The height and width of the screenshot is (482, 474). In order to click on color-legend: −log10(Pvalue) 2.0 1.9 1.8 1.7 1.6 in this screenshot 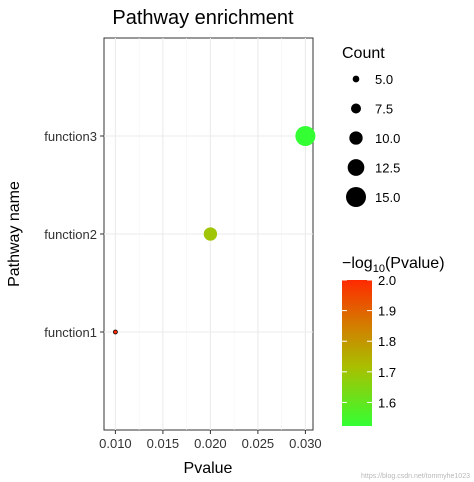, I will do `click(393, 340)`.